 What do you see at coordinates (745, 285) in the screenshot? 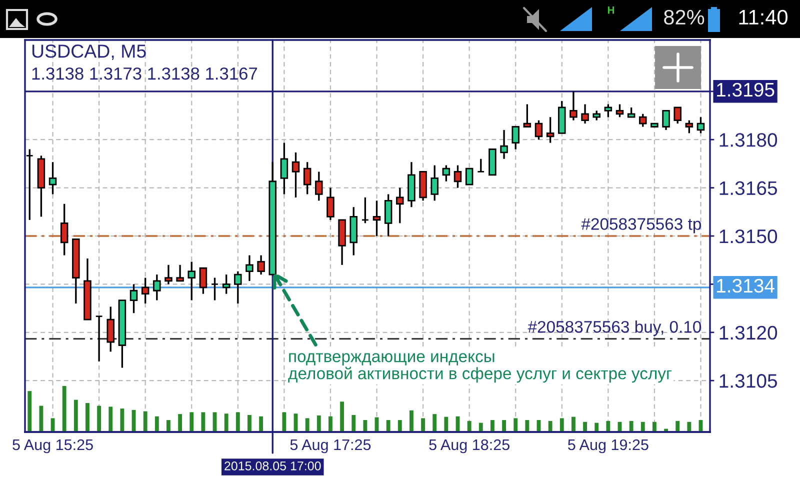
I see `ref-line-label: 1.3134` at bounding box center [745, 285].